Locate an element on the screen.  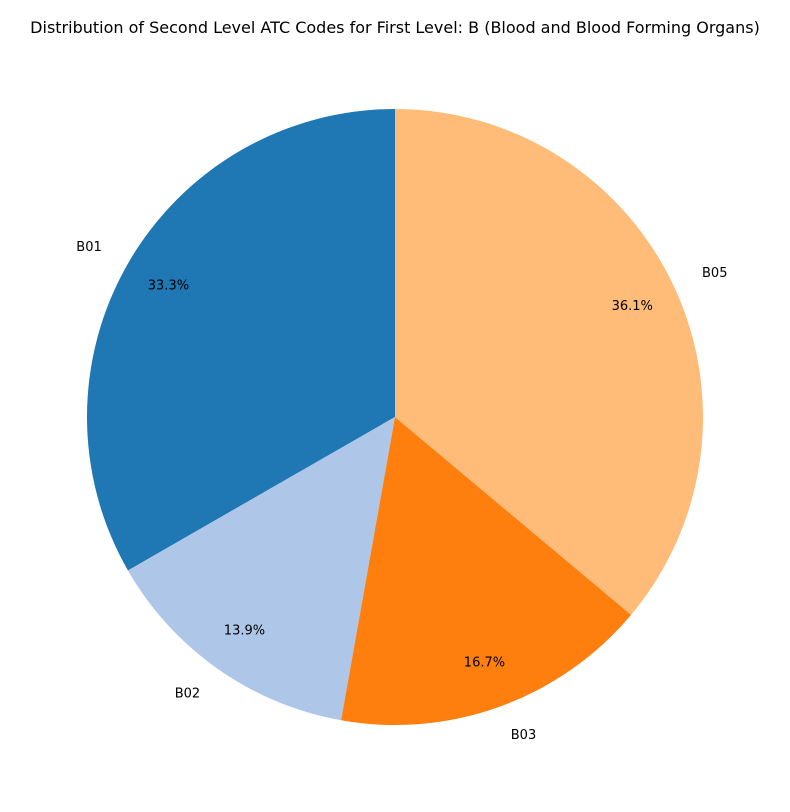
slice-label-b03: B03 is located at coordinates (523, 735).